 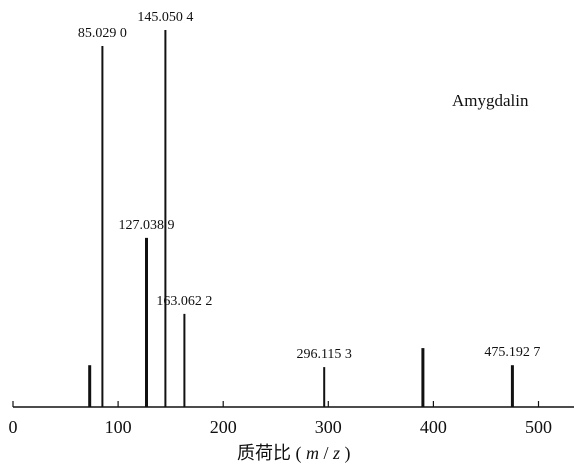 I want to click on x-axis-title-z: z, so click(x=336, y=453).